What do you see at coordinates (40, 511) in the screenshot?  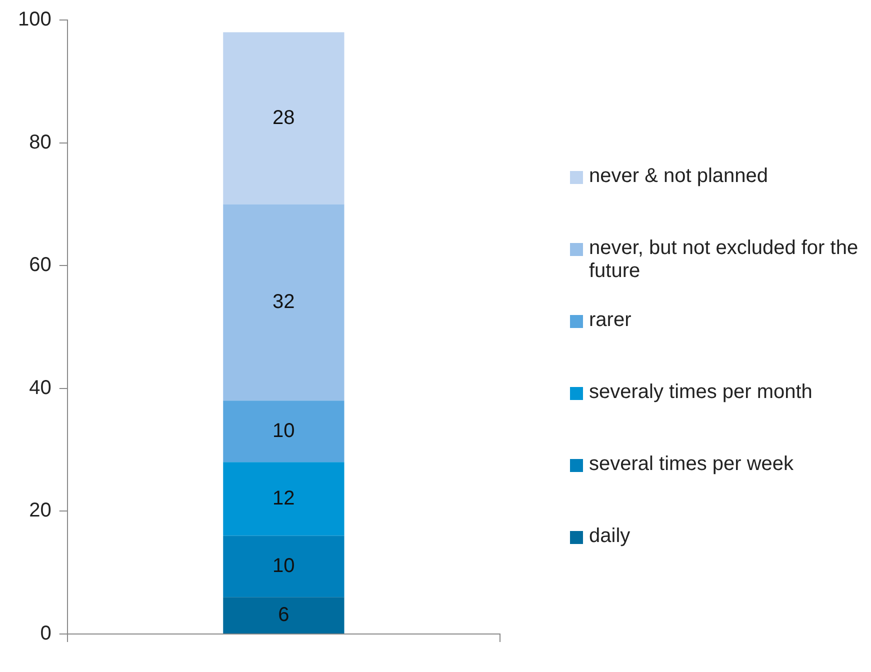 I see `y-tick-label: 20` at bounding box center [40, 511].